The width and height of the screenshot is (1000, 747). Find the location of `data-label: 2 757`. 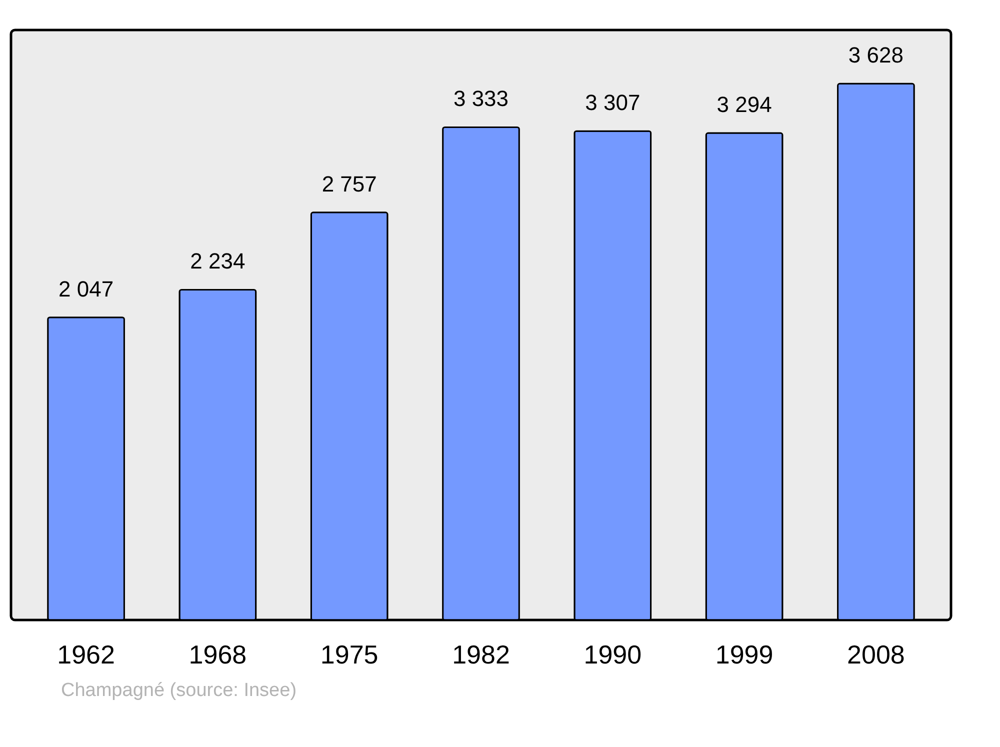

data-label: 2 757 is located at coordinates (349, 183).